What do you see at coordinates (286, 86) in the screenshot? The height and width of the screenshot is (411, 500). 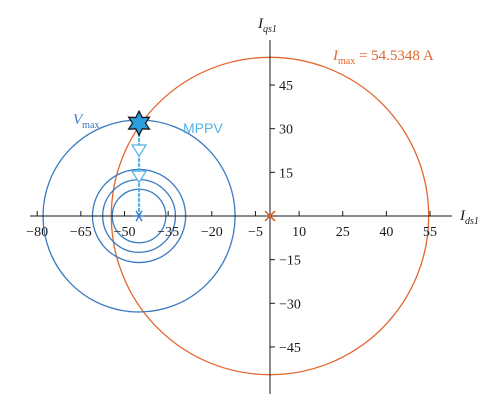 I see `y-tick-label: 45` at bounding box center [286, 86].